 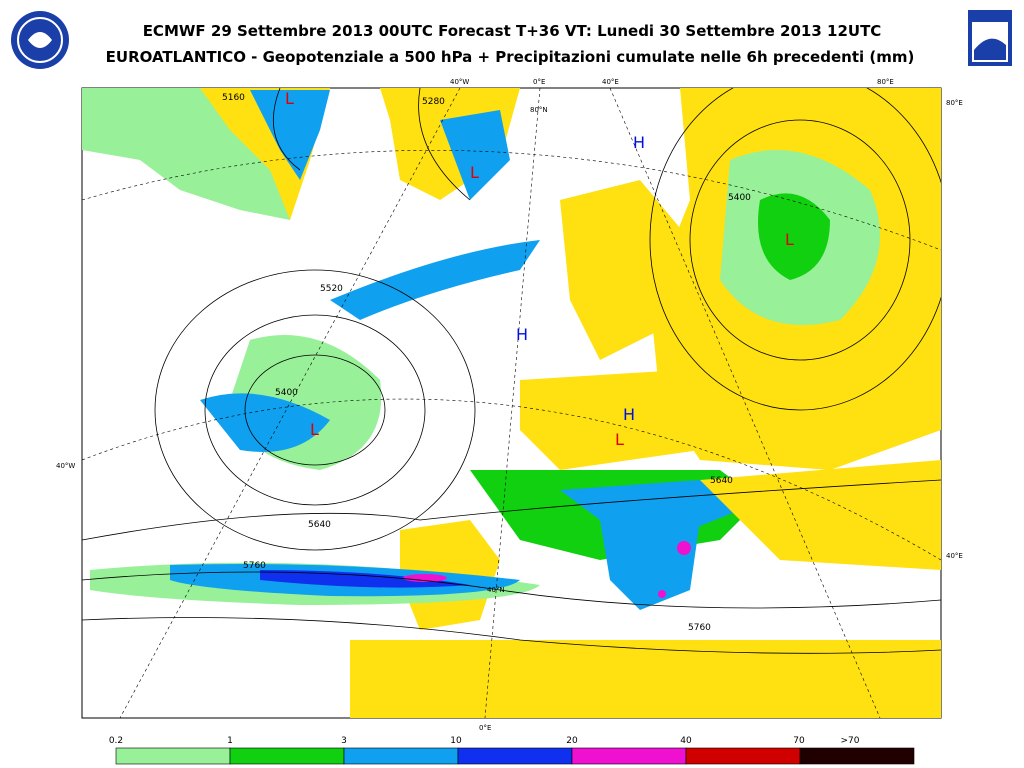 What do you see at coordinates (233, 98) in the screenshot?
I see `contour-label: 5160` at bounding box center [233, 98].